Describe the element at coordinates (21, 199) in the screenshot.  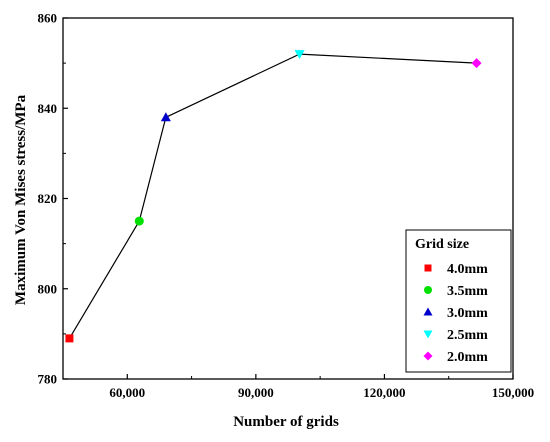
I see `y-axis-title: Maximum Von Mises stress/MPa` at that location.